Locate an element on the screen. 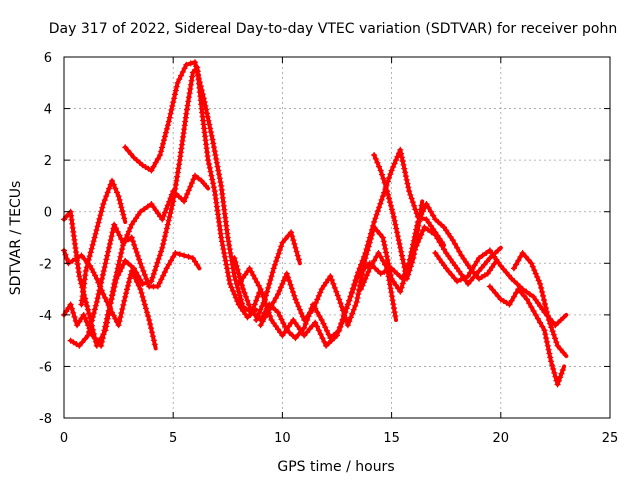 The height and width of the screenshot is (480, 640). y-tick-label: 0 is located at coordinates (48, 213).